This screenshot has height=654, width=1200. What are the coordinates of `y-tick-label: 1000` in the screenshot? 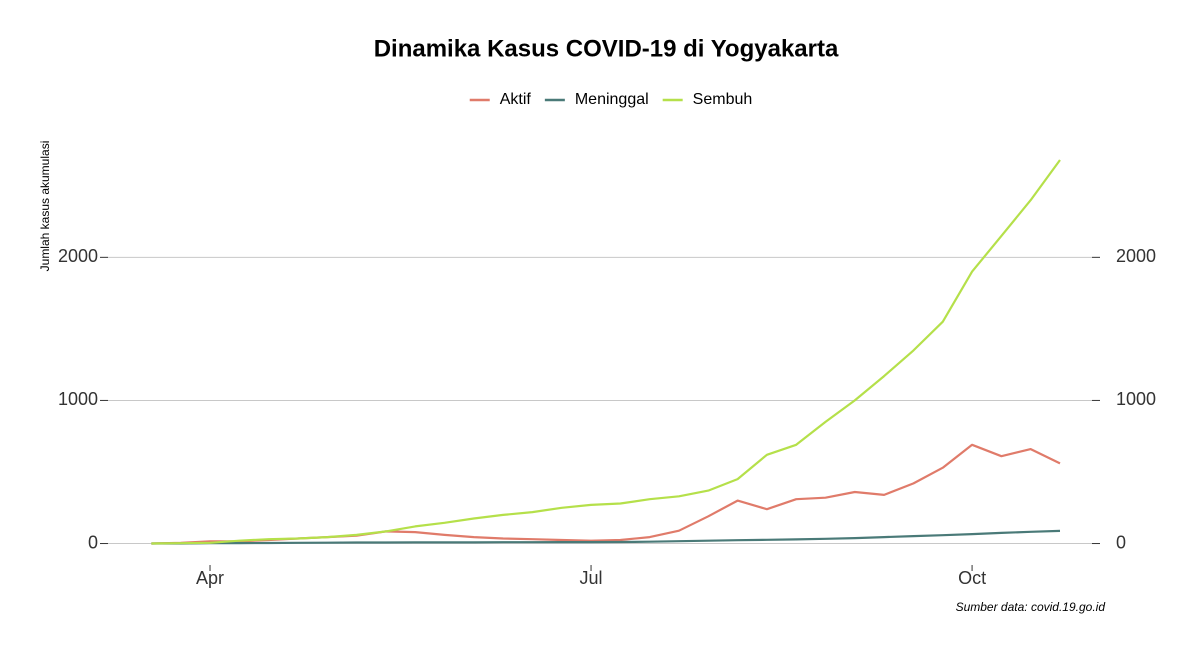 It's located at (78, 399).